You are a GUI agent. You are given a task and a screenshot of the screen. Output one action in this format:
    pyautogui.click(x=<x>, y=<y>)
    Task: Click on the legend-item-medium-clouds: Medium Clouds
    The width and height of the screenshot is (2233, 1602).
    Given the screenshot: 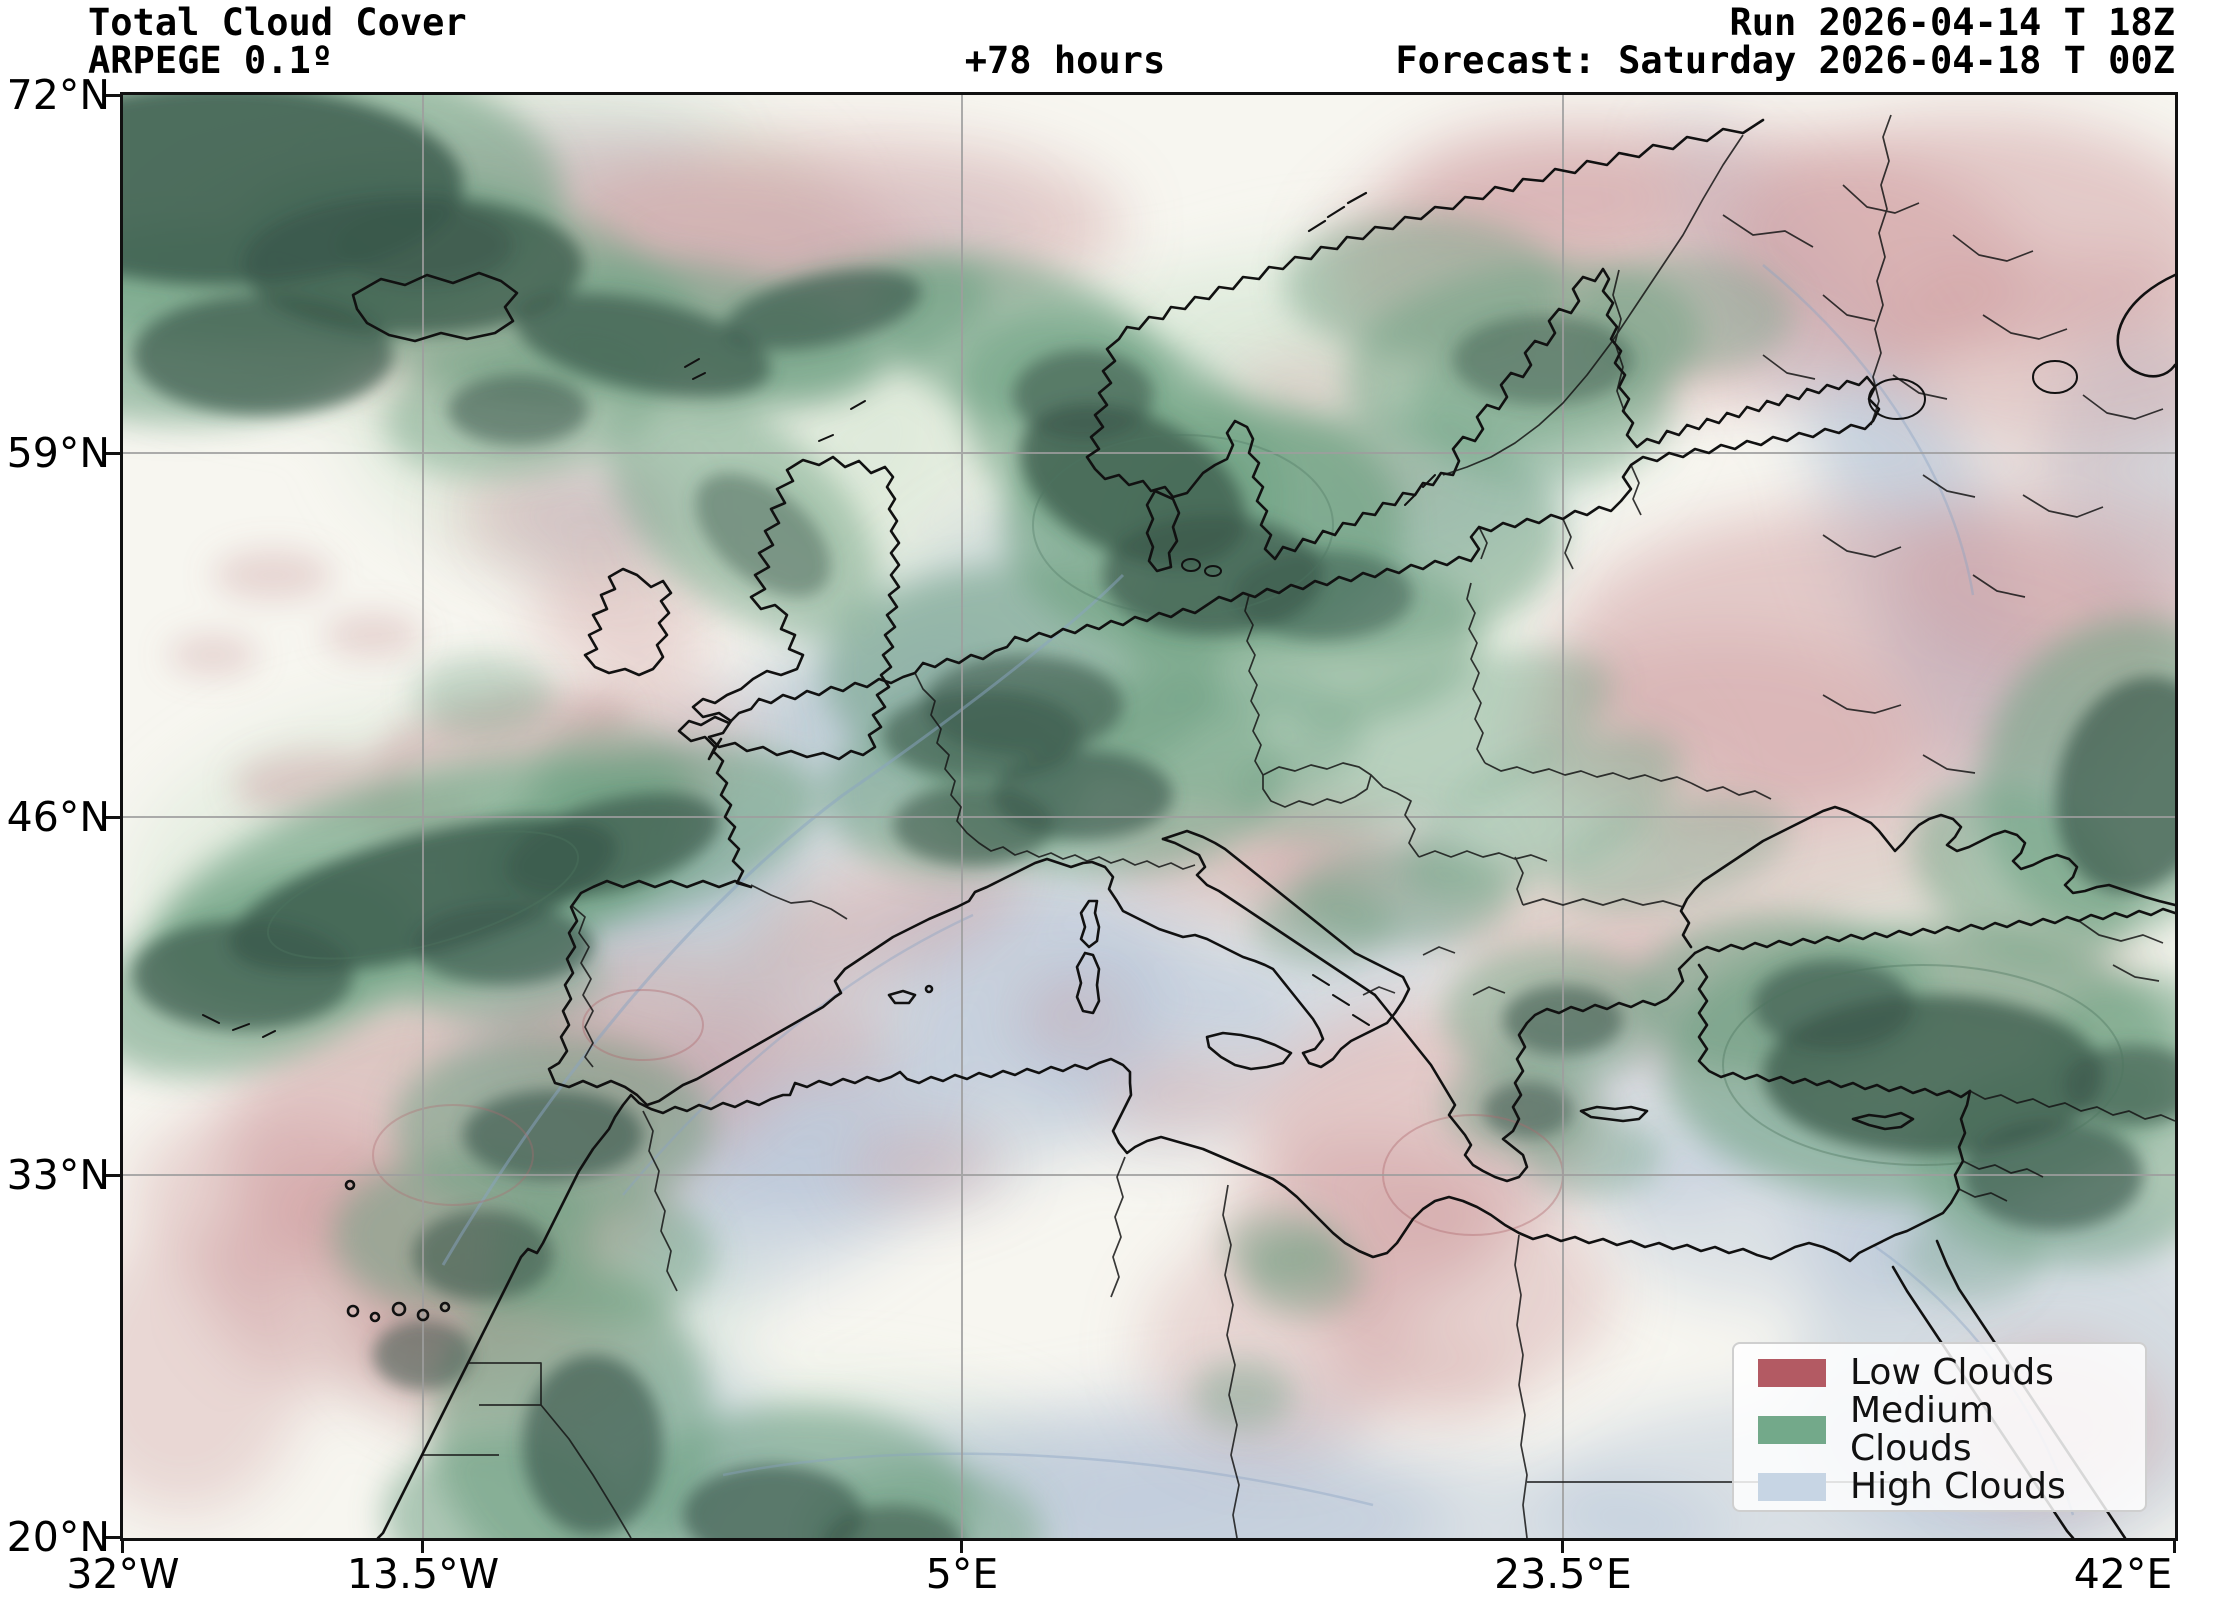 What is the action you would take?
    pyautogui.click(x=1939, y=1430)
    